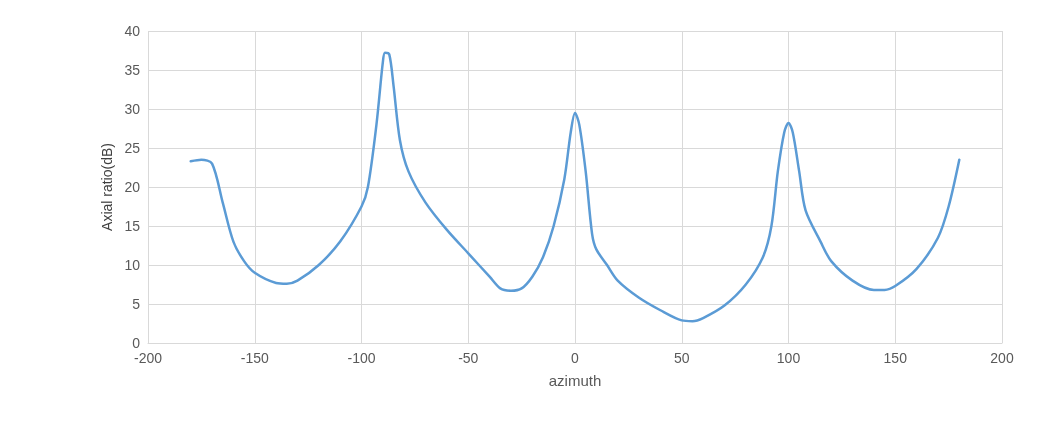  I want to click on x-tick-label: 200, so click(1002, 358).